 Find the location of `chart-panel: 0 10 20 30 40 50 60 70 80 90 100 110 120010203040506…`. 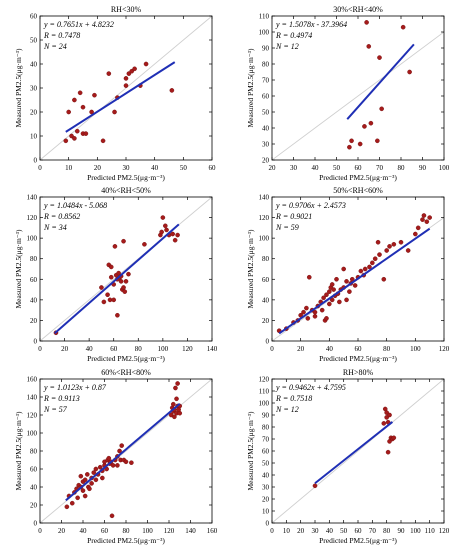

chart-panel: 0 10 20 30 40 50 60 70 80 90 100 110 120010203040506… is located at coordinates (348, 456).